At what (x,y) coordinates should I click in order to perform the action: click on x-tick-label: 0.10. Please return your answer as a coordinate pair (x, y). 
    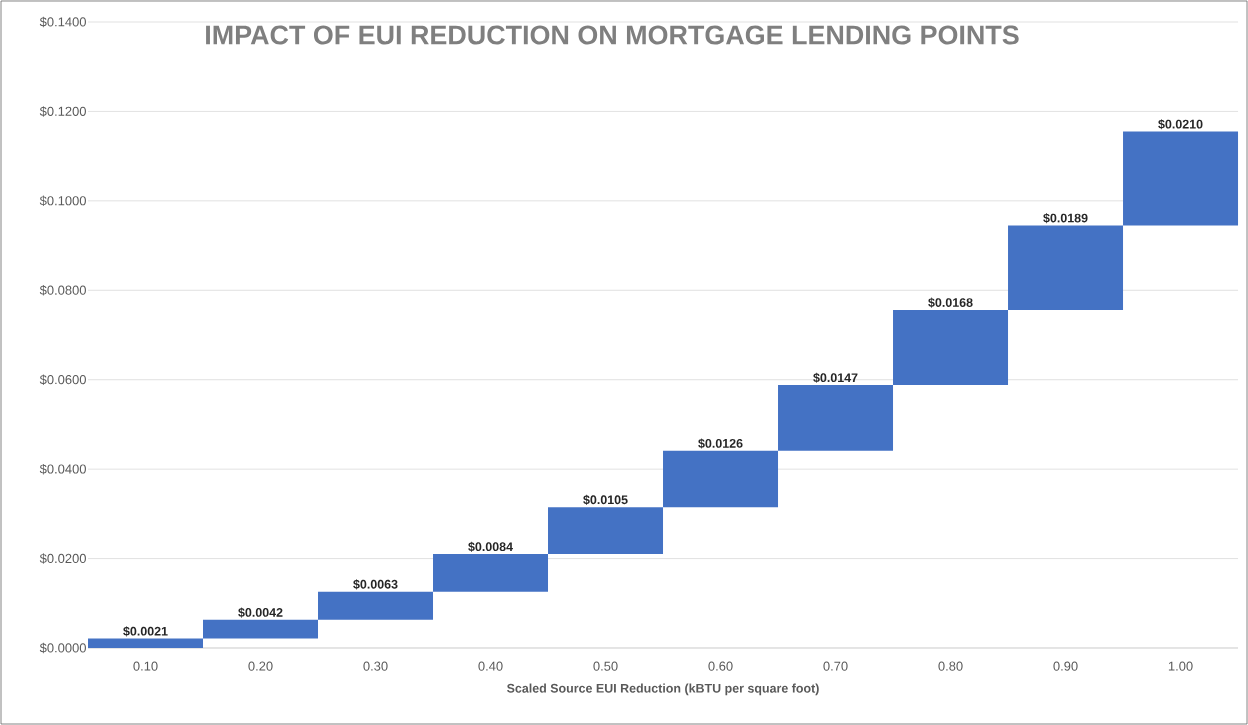
    Looking at the image, I should click on (145, 666).